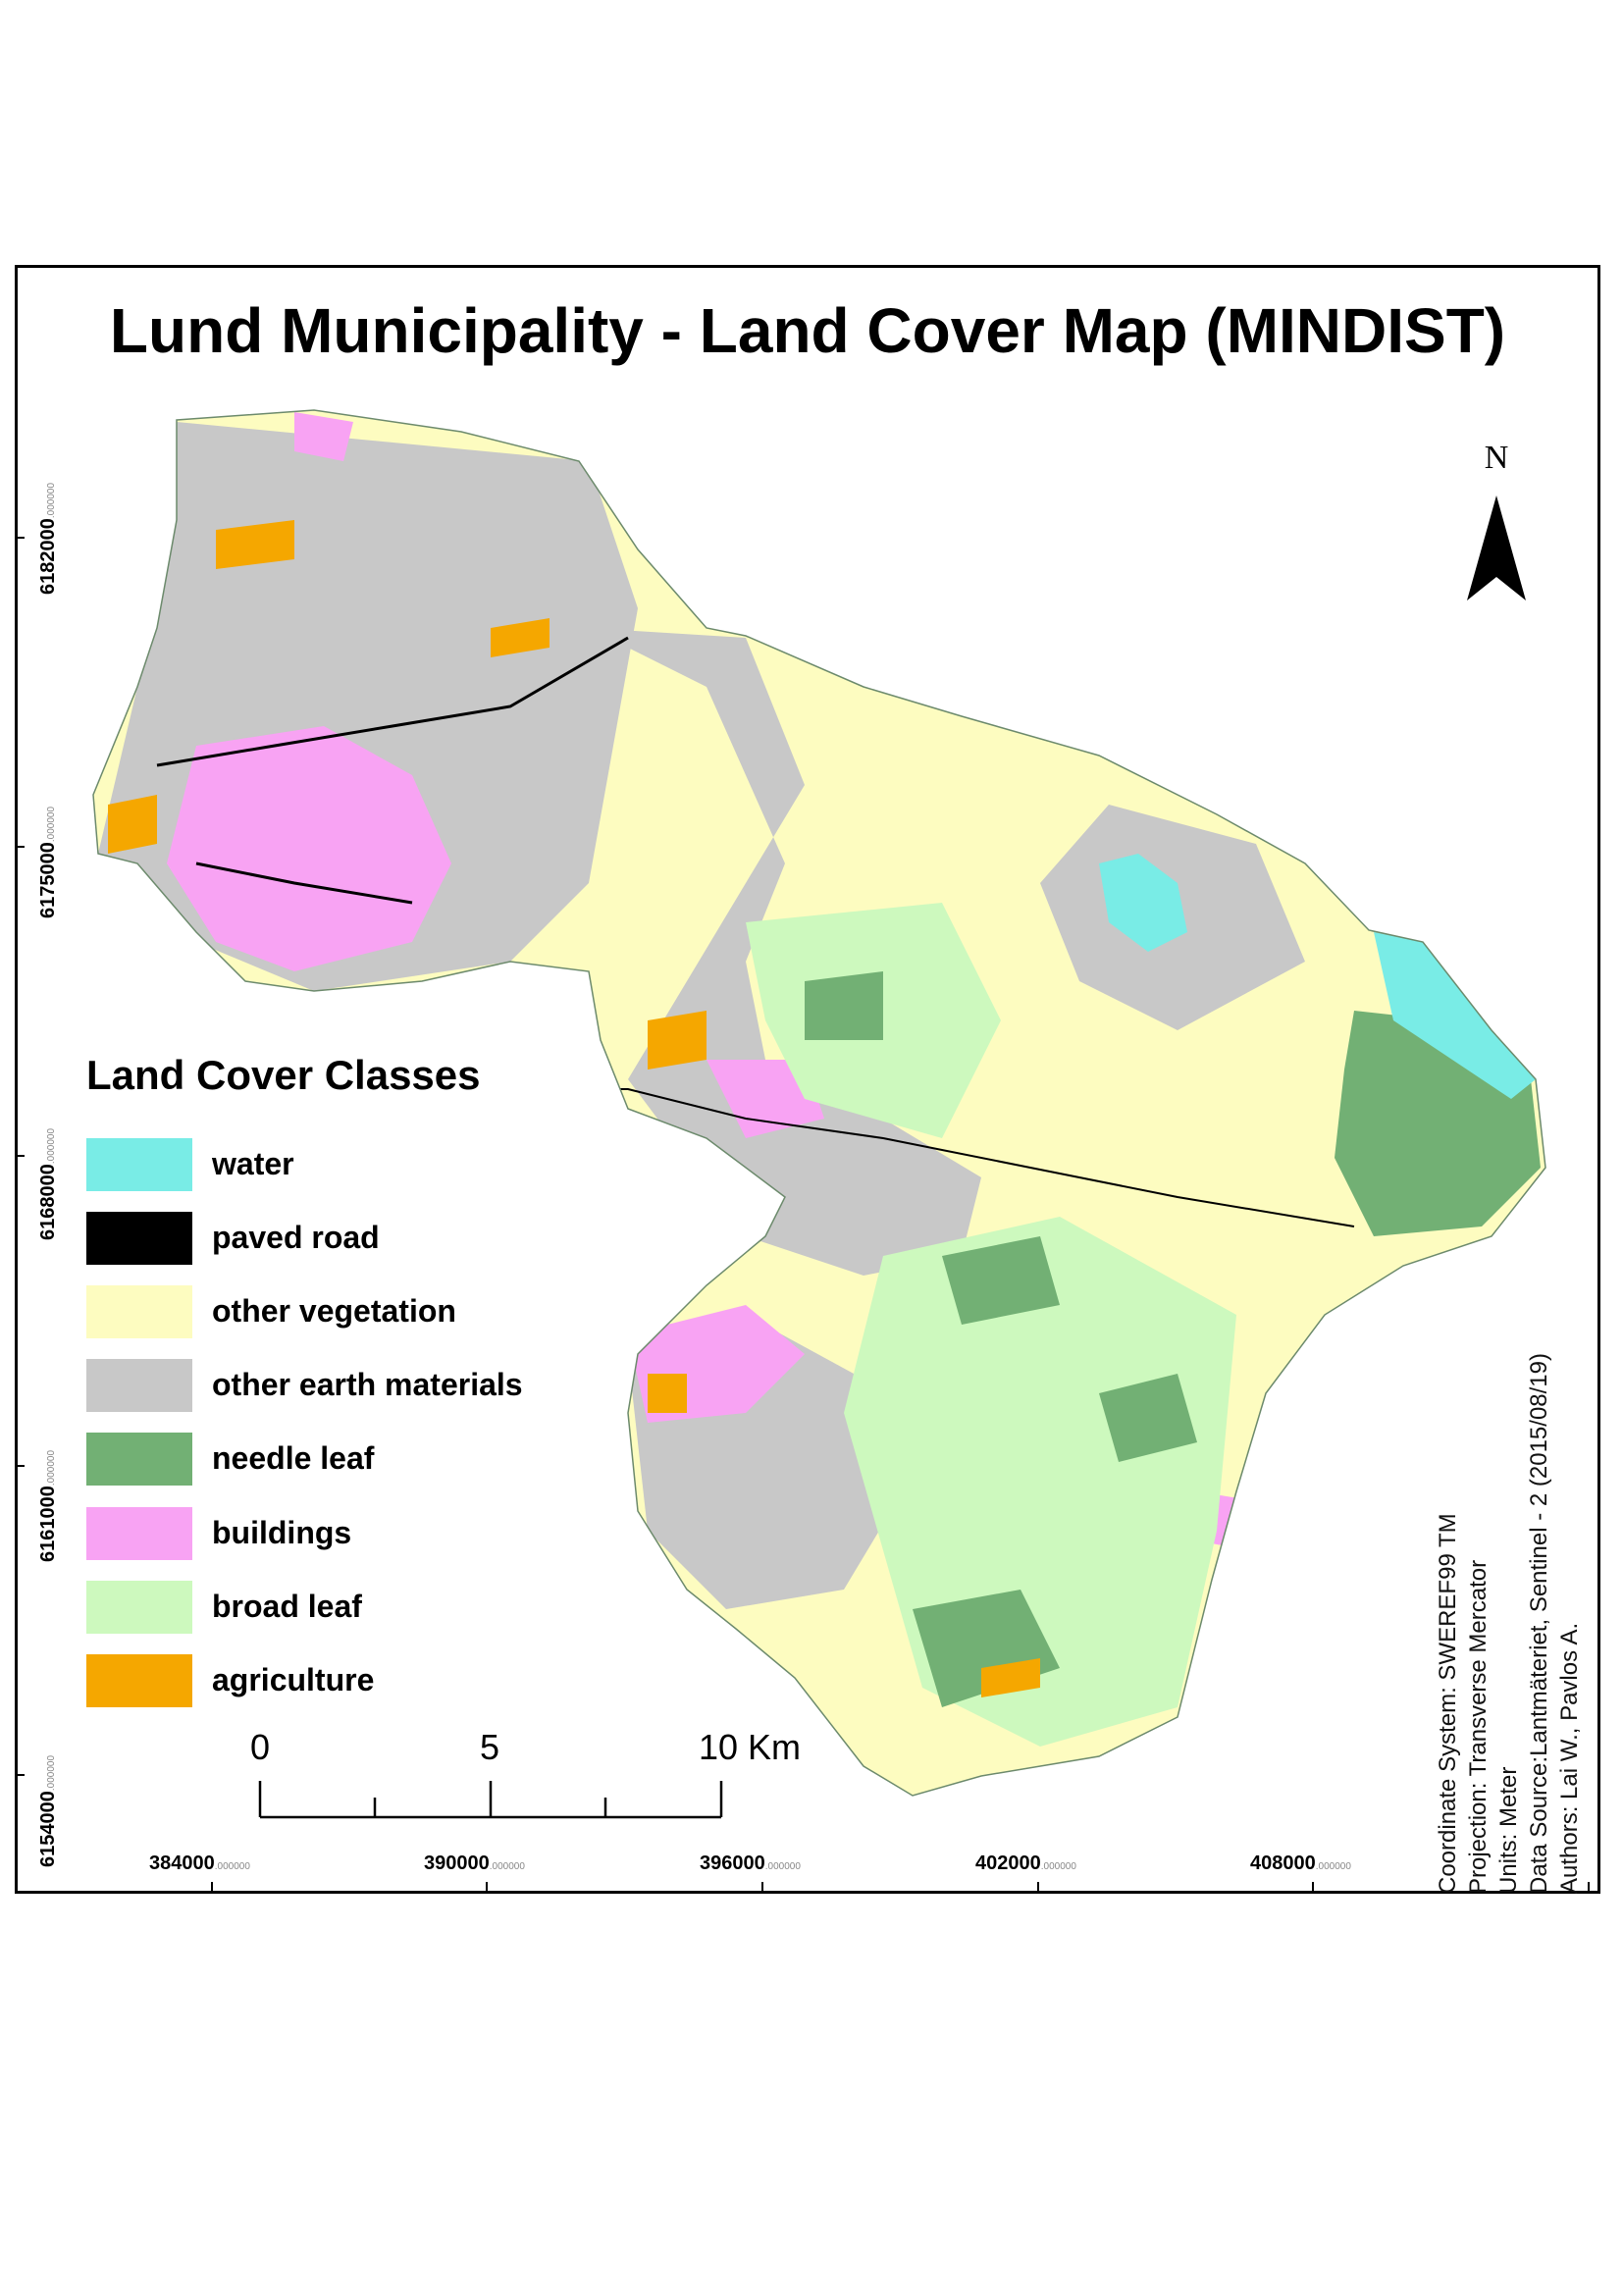 The width and height of the screenshot is (1623, 2296). What do you see at coordinates (255, 544) in the screenshot?
I see `region-agriculture-northwest` at bounding box center [255, 544].